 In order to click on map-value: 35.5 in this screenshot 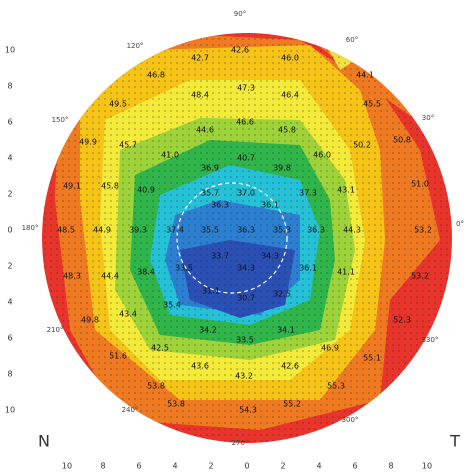, I will do `click(210, 230)`.